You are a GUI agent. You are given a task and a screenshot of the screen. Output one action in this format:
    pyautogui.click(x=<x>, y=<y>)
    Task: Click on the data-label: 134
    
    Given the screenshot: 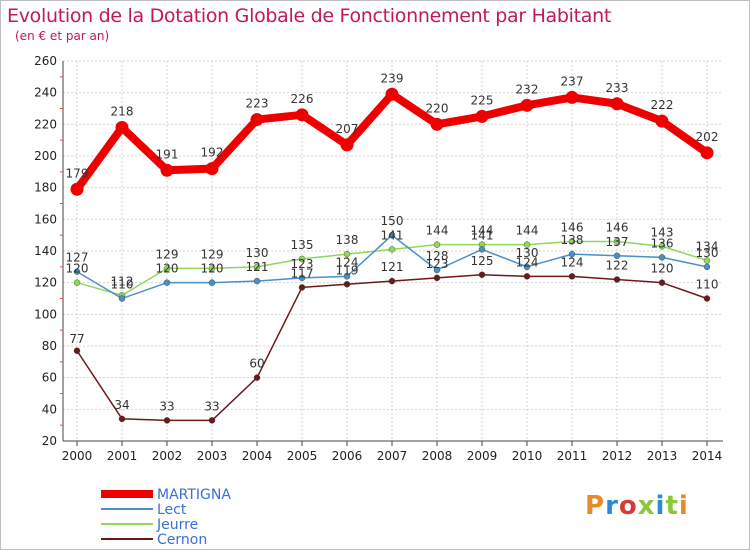 What is the action you would take?
    pyautogui.click(x=707, y=247)
    